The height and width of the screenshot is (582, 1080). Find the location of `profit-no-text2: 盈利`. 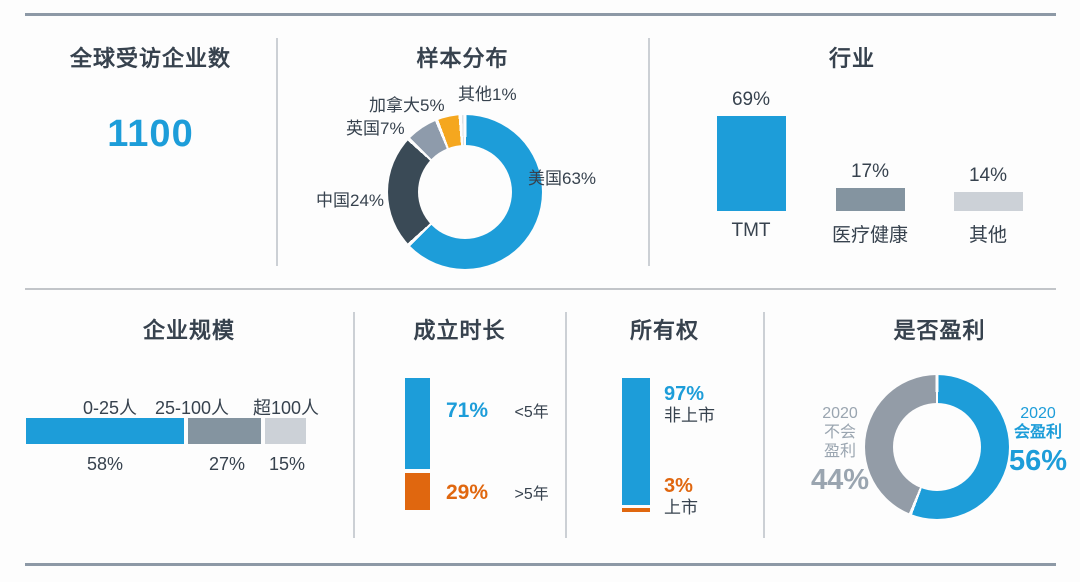

profit-no-text2: 盈利 is located at coordinates (839, 451).